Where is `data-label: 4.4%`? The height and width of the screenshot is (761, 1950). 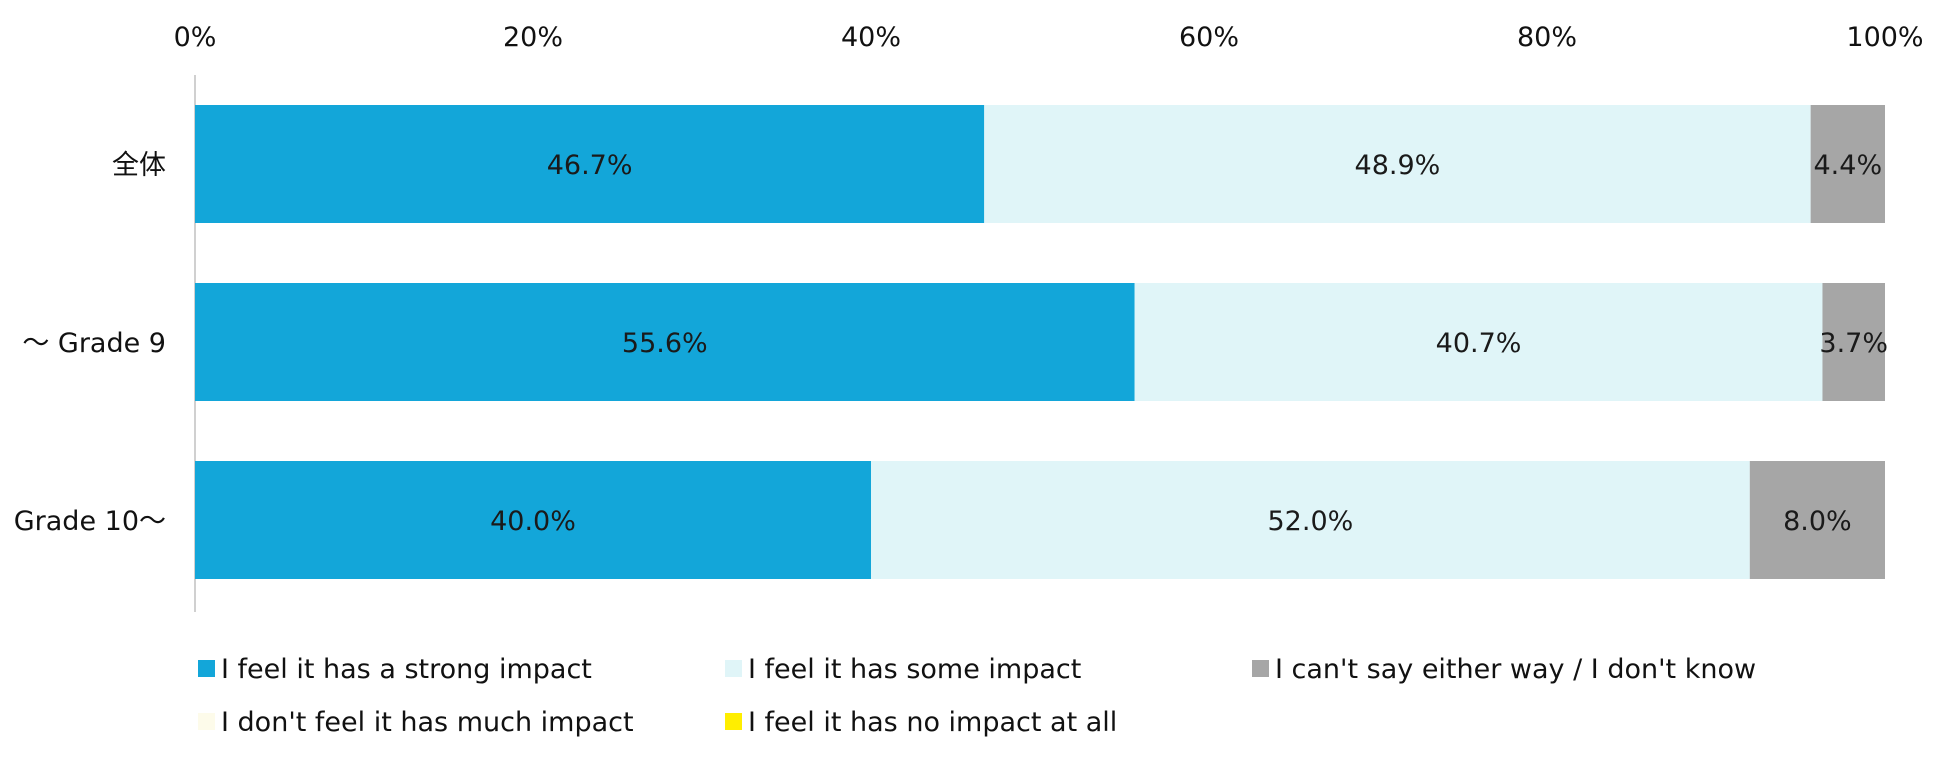
data-label: 4.4% is located at coordinates (1848, 165).